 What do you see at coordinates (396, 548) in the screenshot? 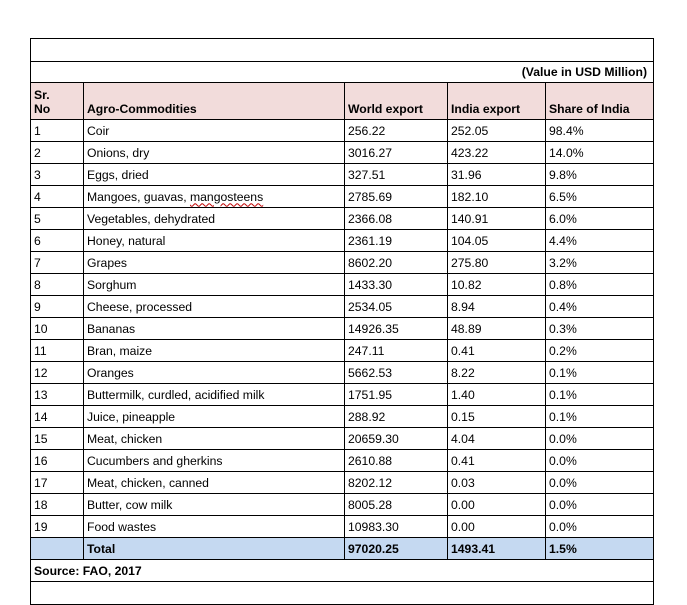
I see `total-world-export: 97020.25` at bounding box center [396, 548].